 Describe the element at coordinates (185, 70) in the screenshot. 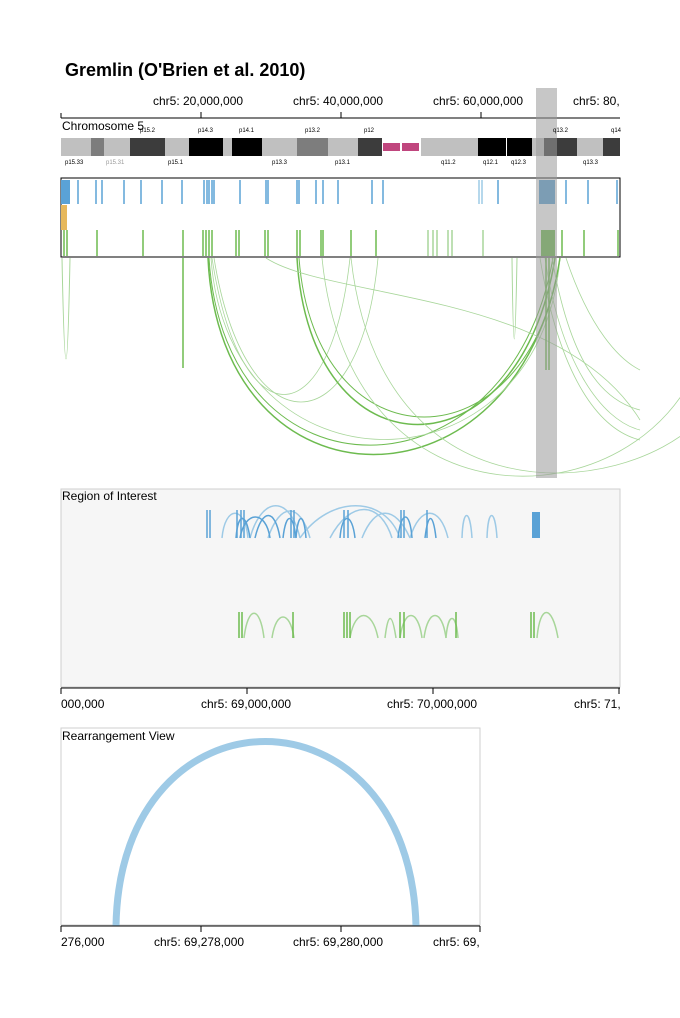

I see `page-title: Gremlin (O'Brien et al. 2010)` at that location.